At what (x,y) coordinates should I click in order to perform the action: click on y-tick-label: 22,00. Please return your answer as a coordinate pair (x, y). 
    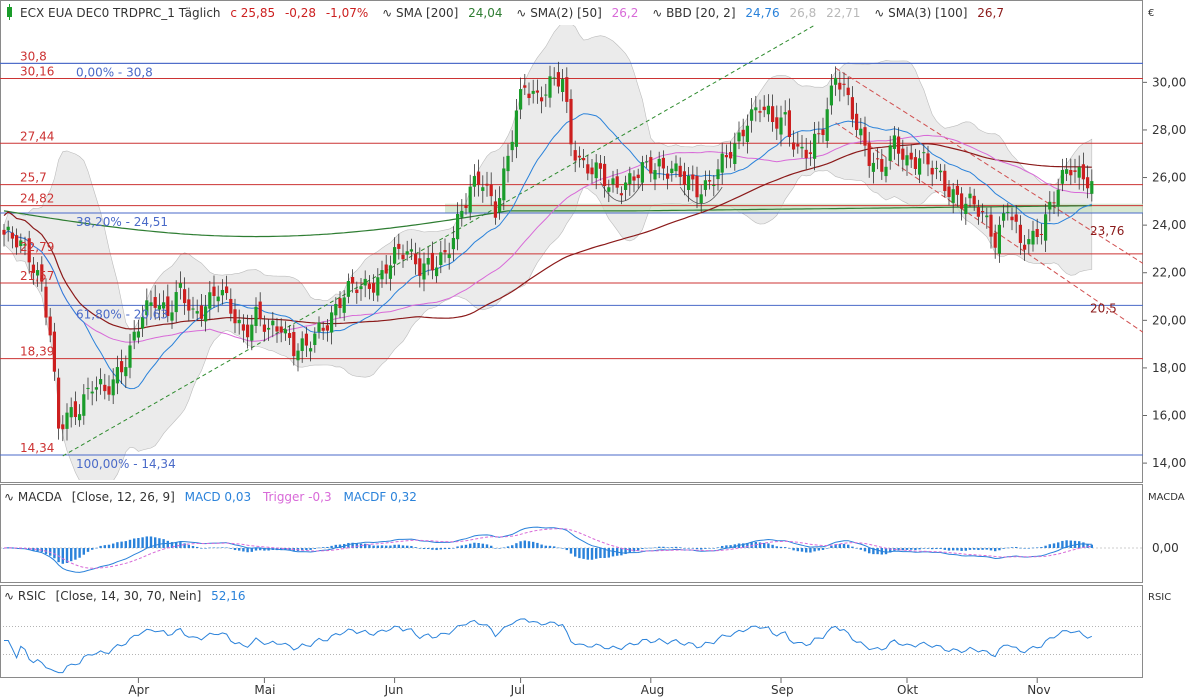
    Looking at the image, I should click on (1169, 273).